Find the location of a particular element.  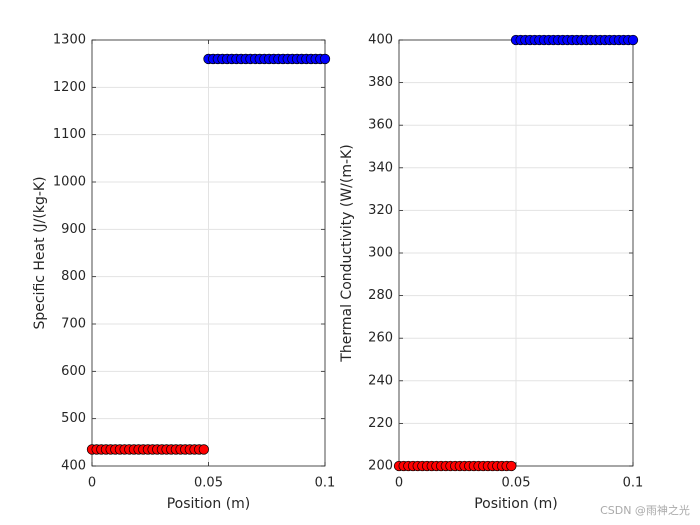

y-tick-label: 380 is located at coordinates (380, 82).